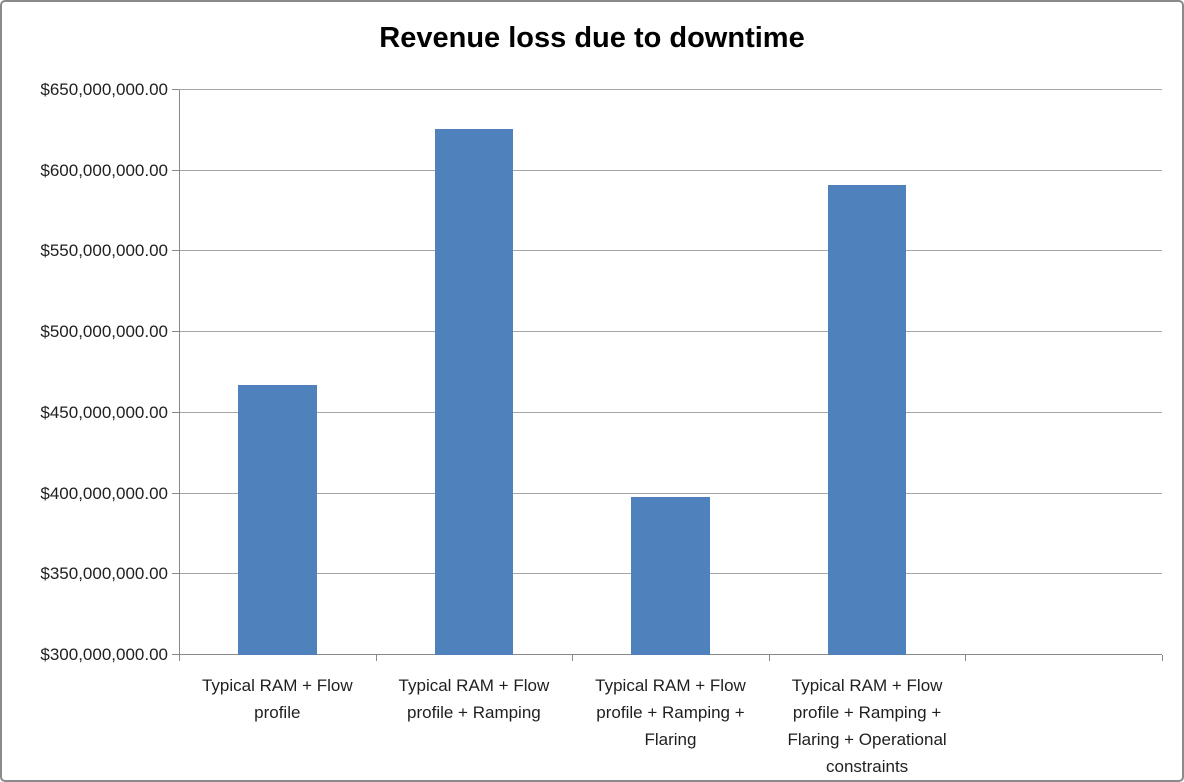 This screenshot has height=782, width=1184. Describe the element at coordinates (104, 170) in the screenshot. I see `y-axis-tick-label: $600,000,000.00` at that location.